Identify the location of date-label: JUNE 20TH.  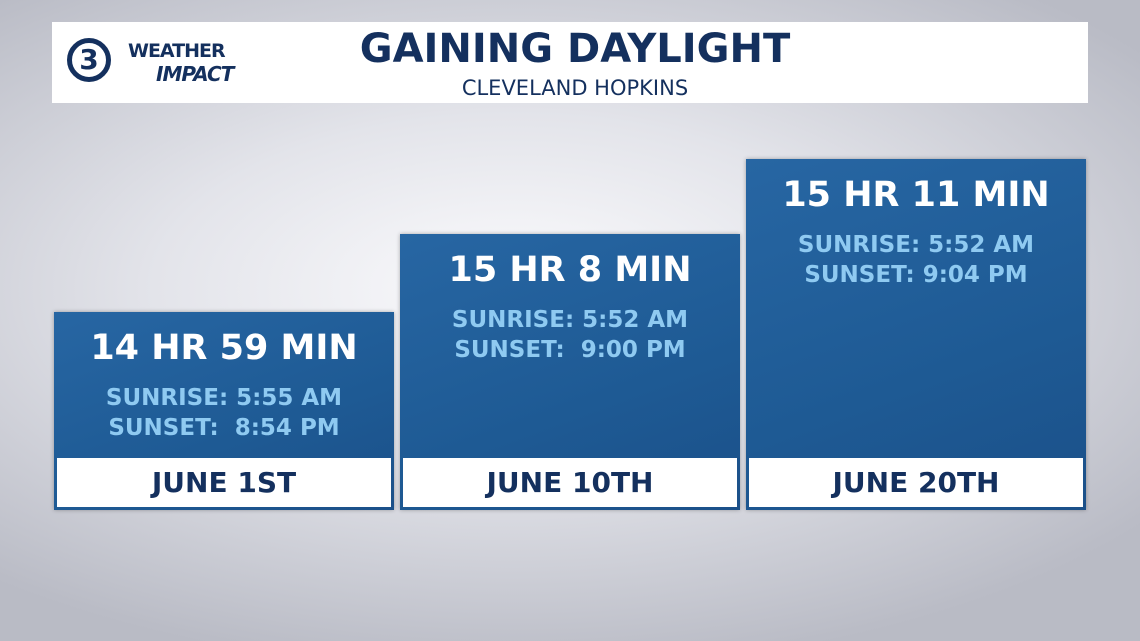
(916, 482).